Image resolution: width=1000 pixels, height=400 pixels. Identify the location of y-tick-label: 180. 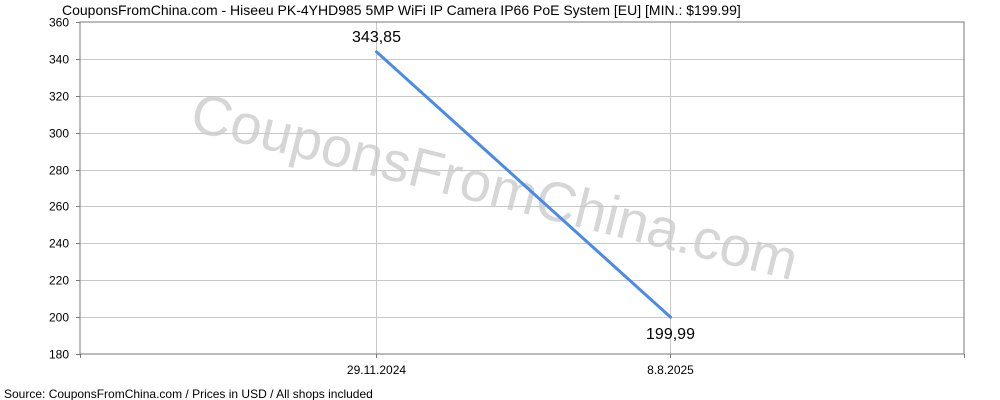
(59, 355).